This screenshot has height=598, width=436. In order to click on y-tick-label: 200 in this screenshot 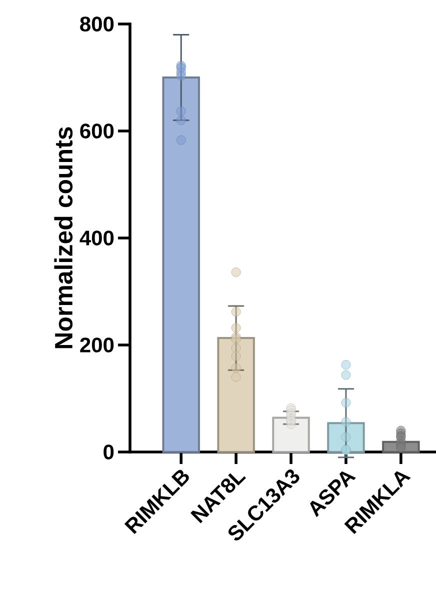, I will do `click(97, 345)`.